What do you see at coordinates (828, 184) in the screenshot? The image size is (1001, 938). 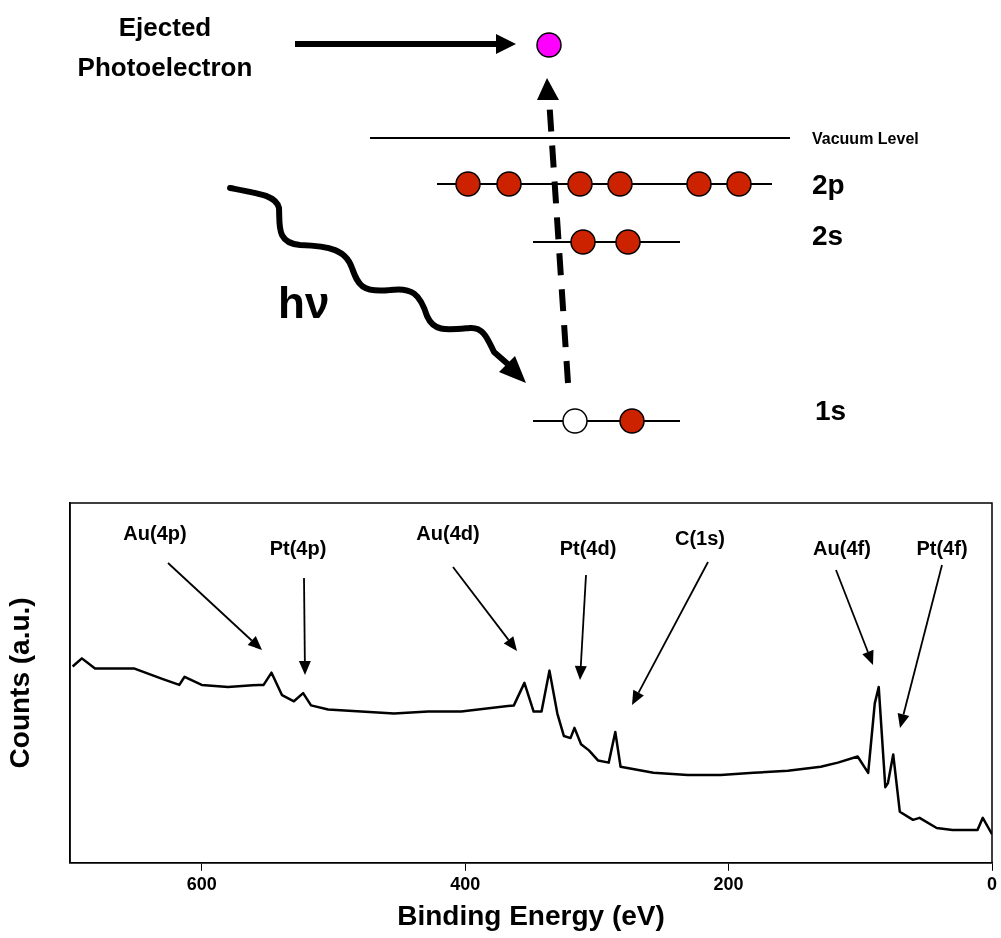 I see `text: 2p` at bounding box center [828, 184].